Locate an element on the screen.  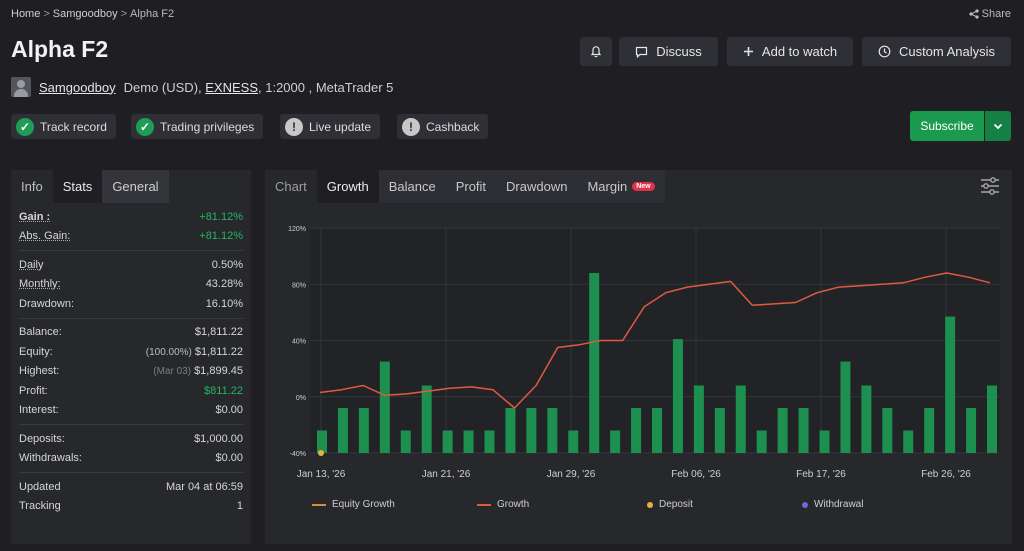
tab-drawdown: Drawdown is located at coordinates (537, 186).